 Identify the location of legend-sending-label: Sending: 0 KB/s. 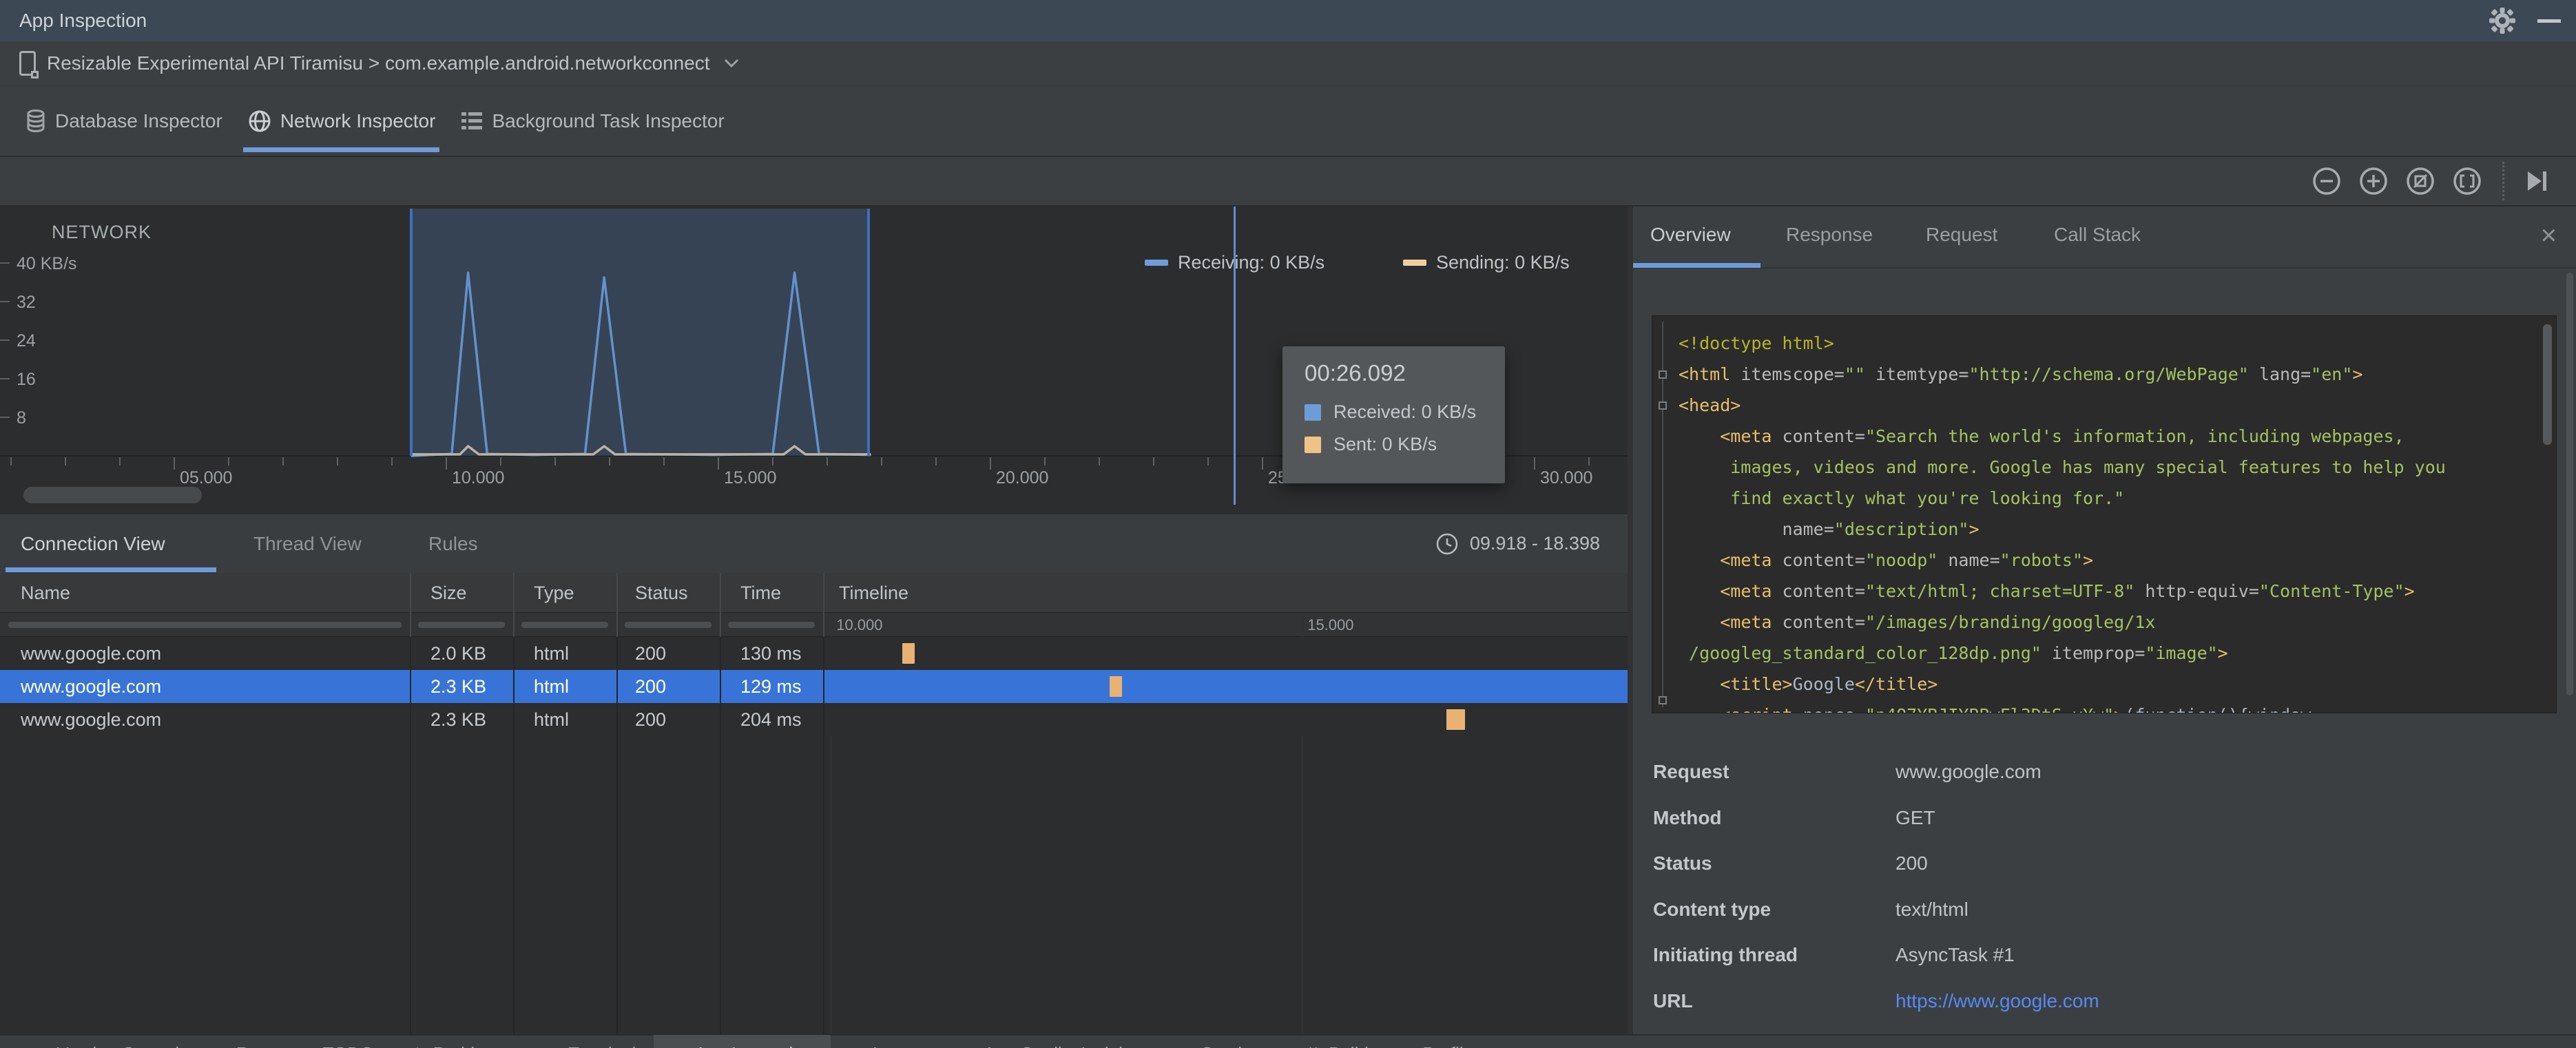
(1503, 262).